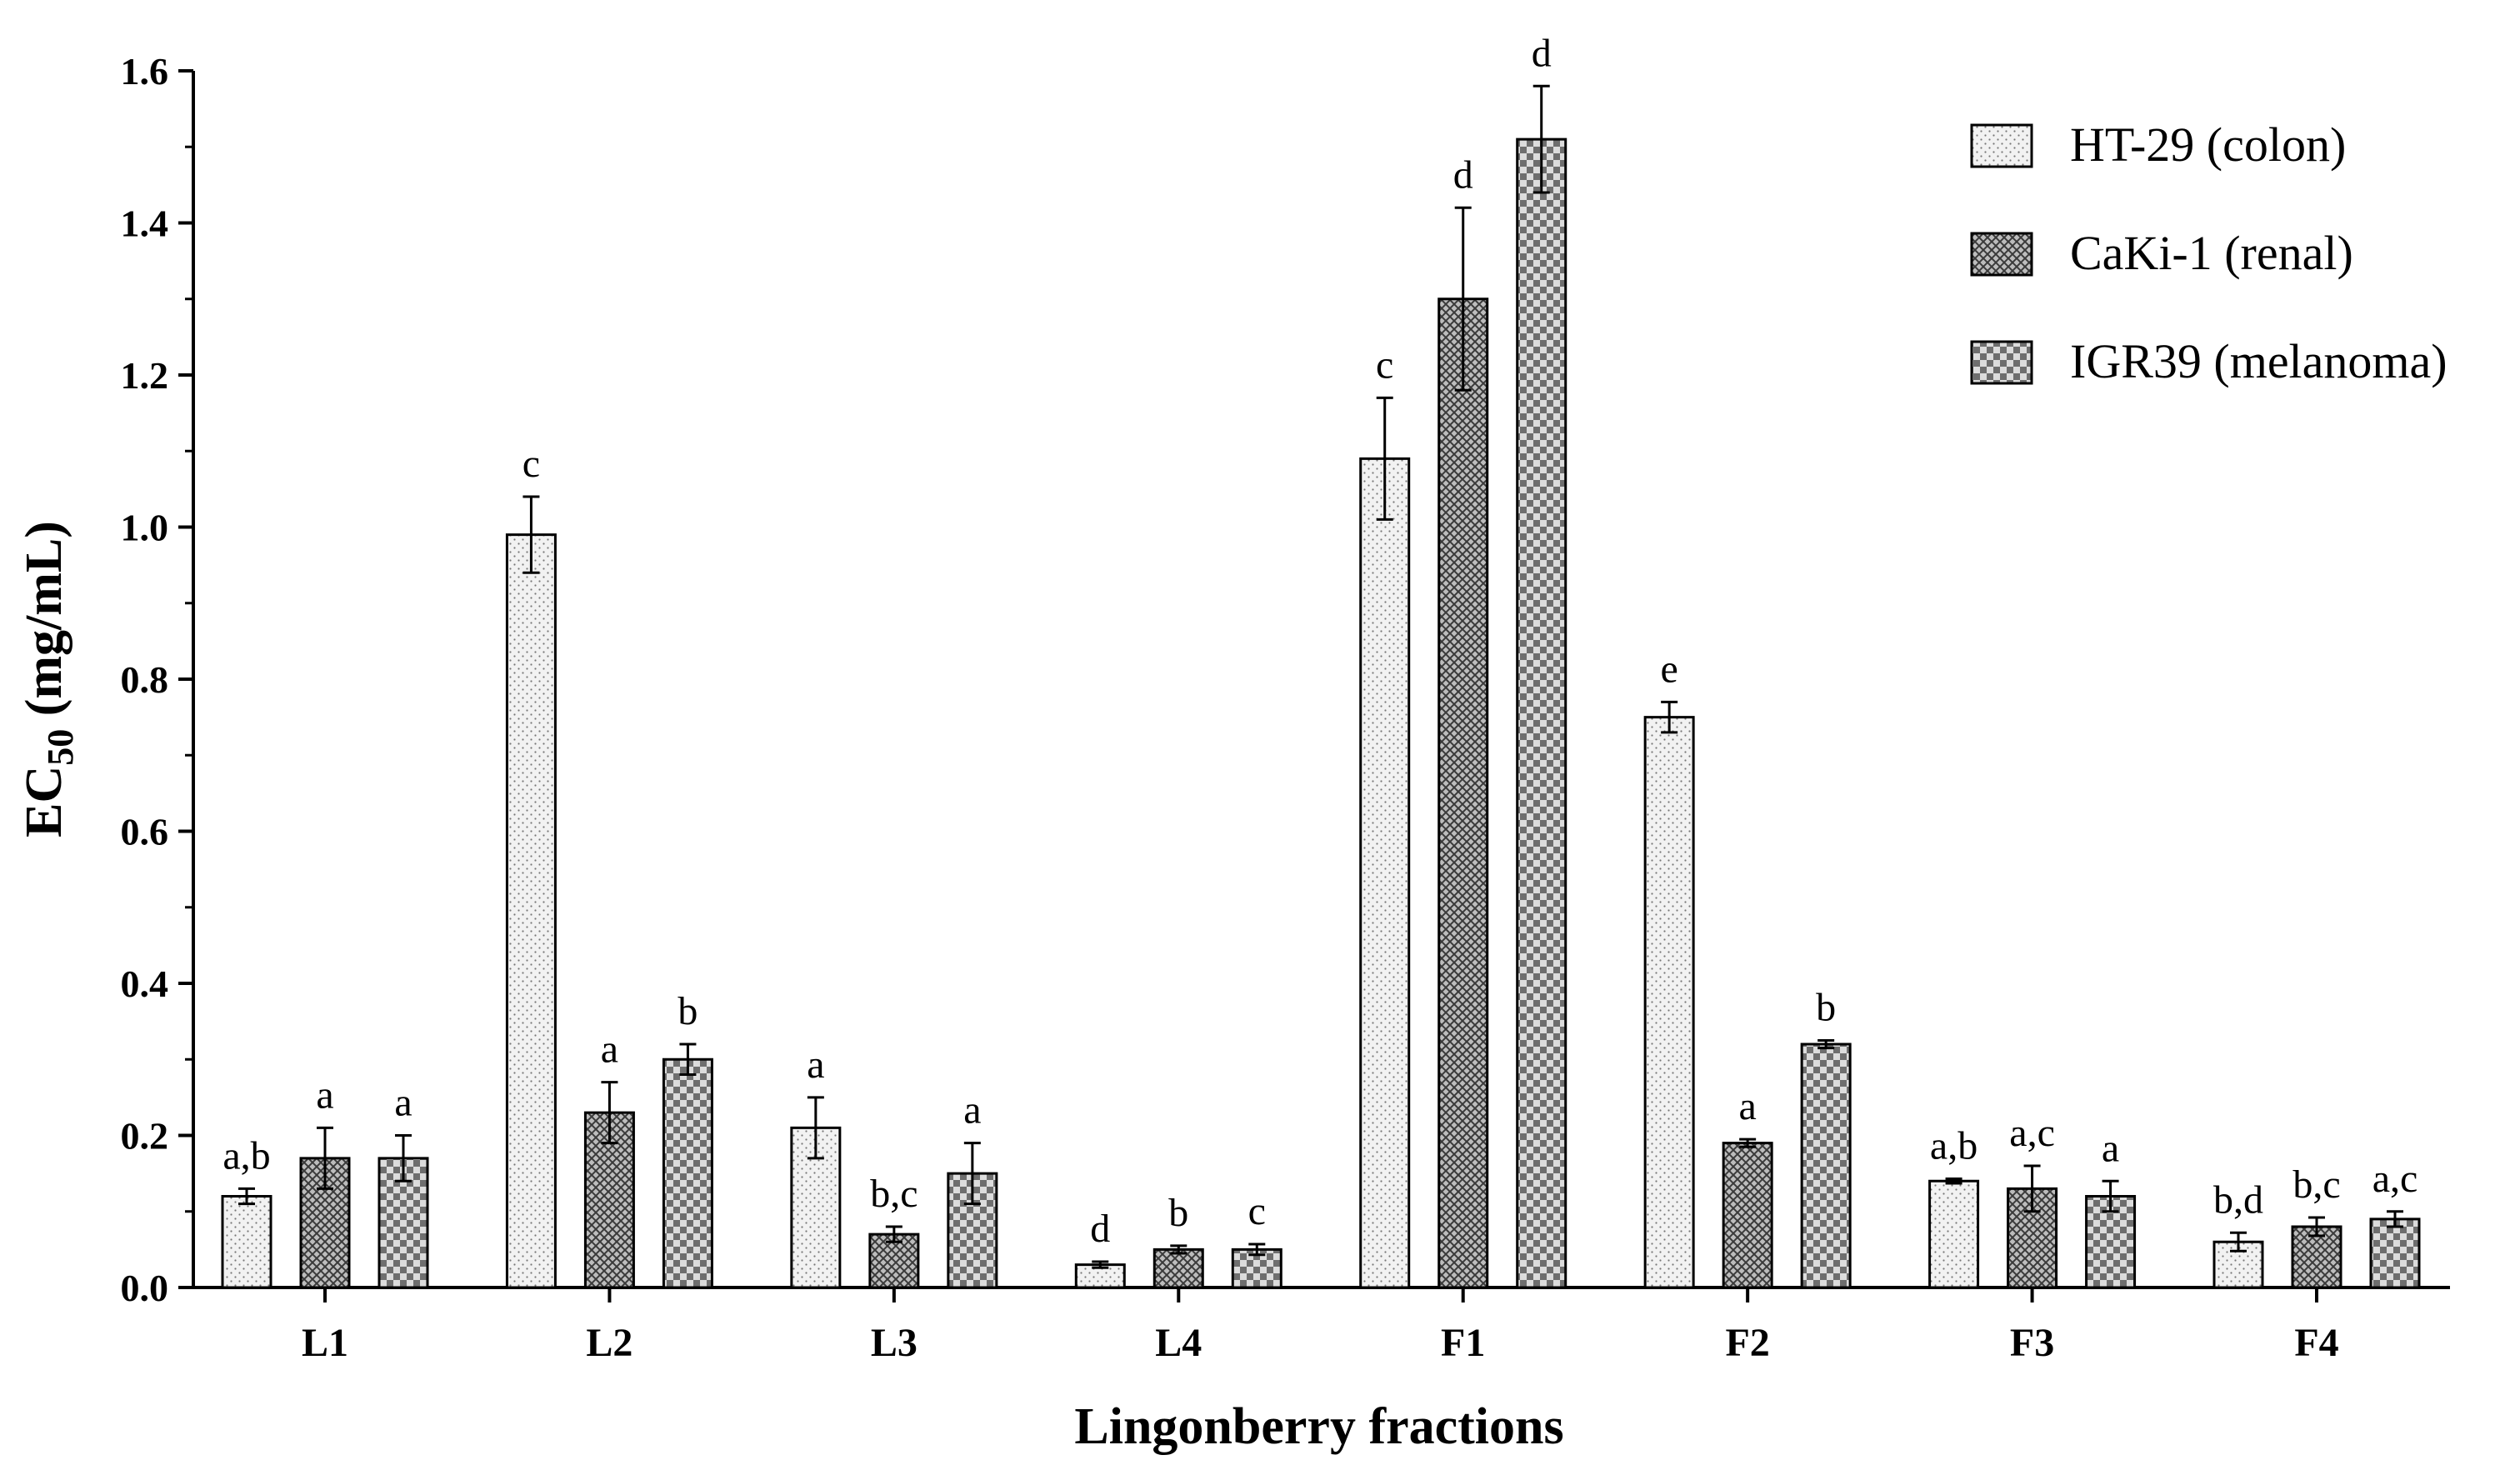  I want to click on y-tick-label: 1.0, so click(145, 528).